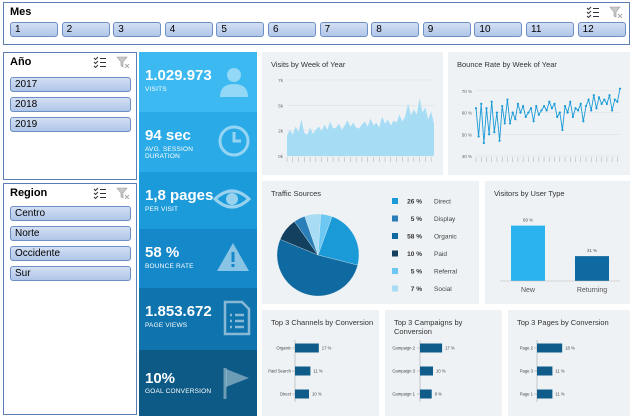 Image resolution: width=633 pixels, height=420 pixels. What do you see at coordinates (317, 394) in the screenshot?
I see `value-label: 10 %` at bounding box center [317, 394].